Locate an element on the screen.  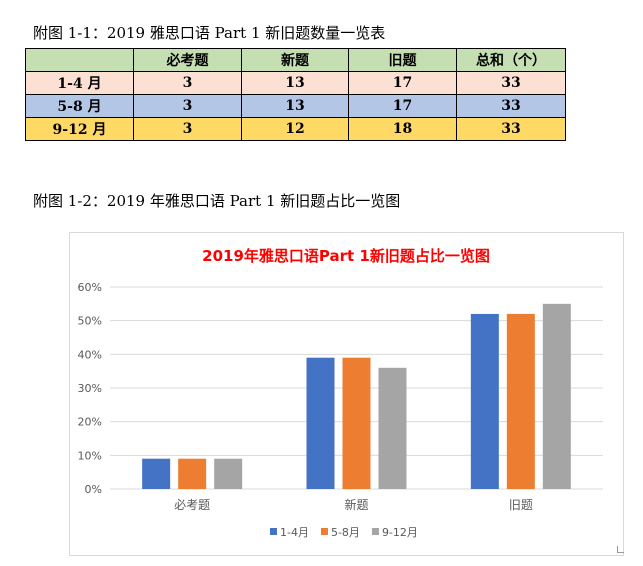
table-header-cell: 新题 is located at coordinates (295, 60).